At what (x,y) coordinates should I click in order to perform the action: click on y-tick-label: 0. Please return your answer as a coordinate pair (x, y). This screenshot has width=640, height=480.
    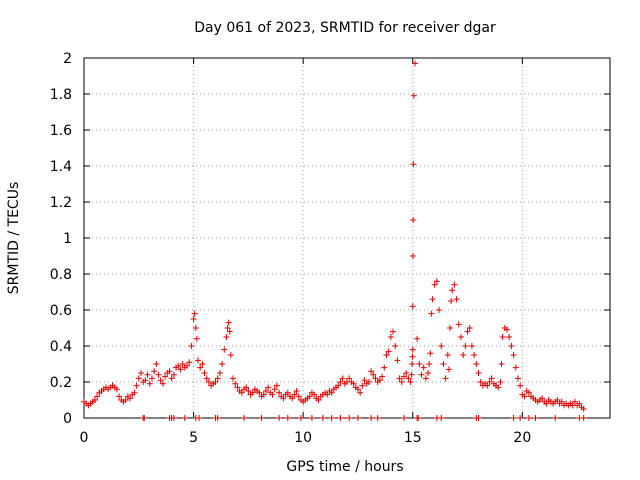
    Looking at the image, I should click on (67, 419).